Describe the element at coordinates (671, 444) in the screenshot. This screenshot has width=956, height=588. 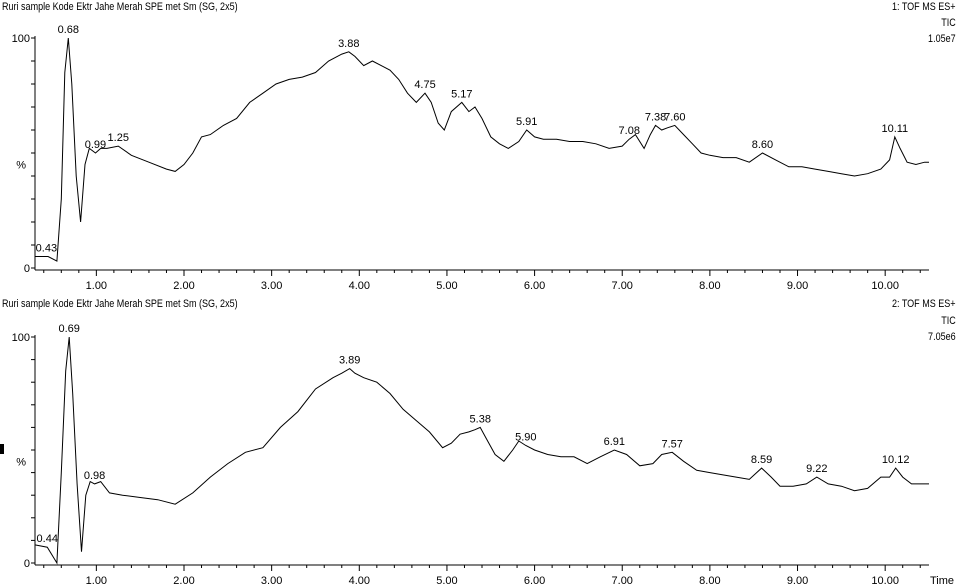
I see `chart-2-peak-label: 7.57` at that location.